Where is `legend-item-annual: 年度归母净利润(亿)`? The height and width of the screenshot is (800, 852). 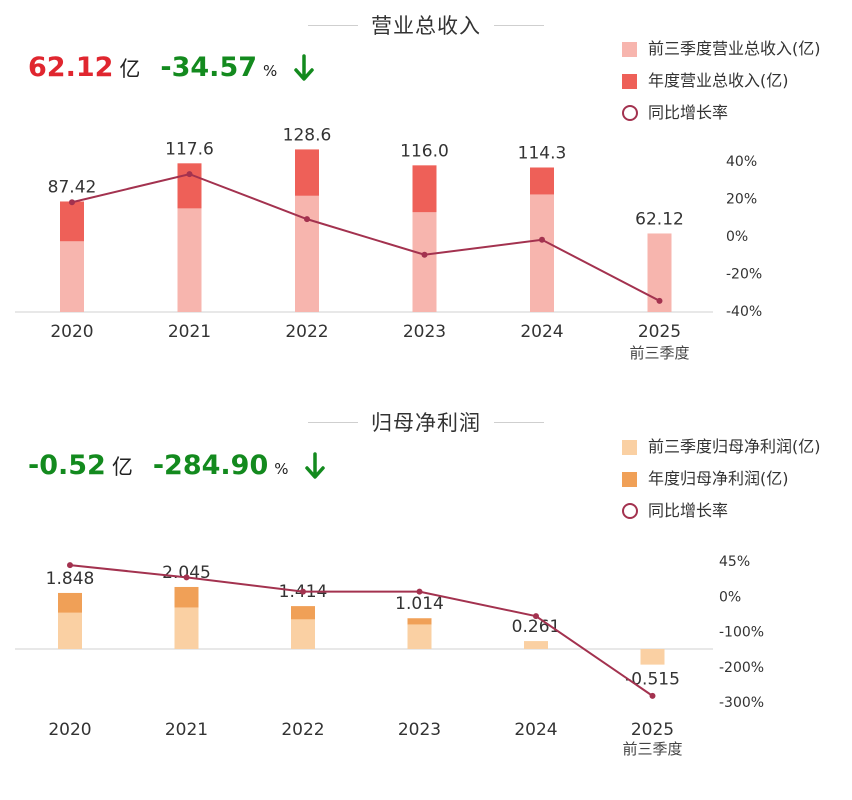
legend-item-annual: 年度归母净利润(亿) is located at coordinates (721, 484).